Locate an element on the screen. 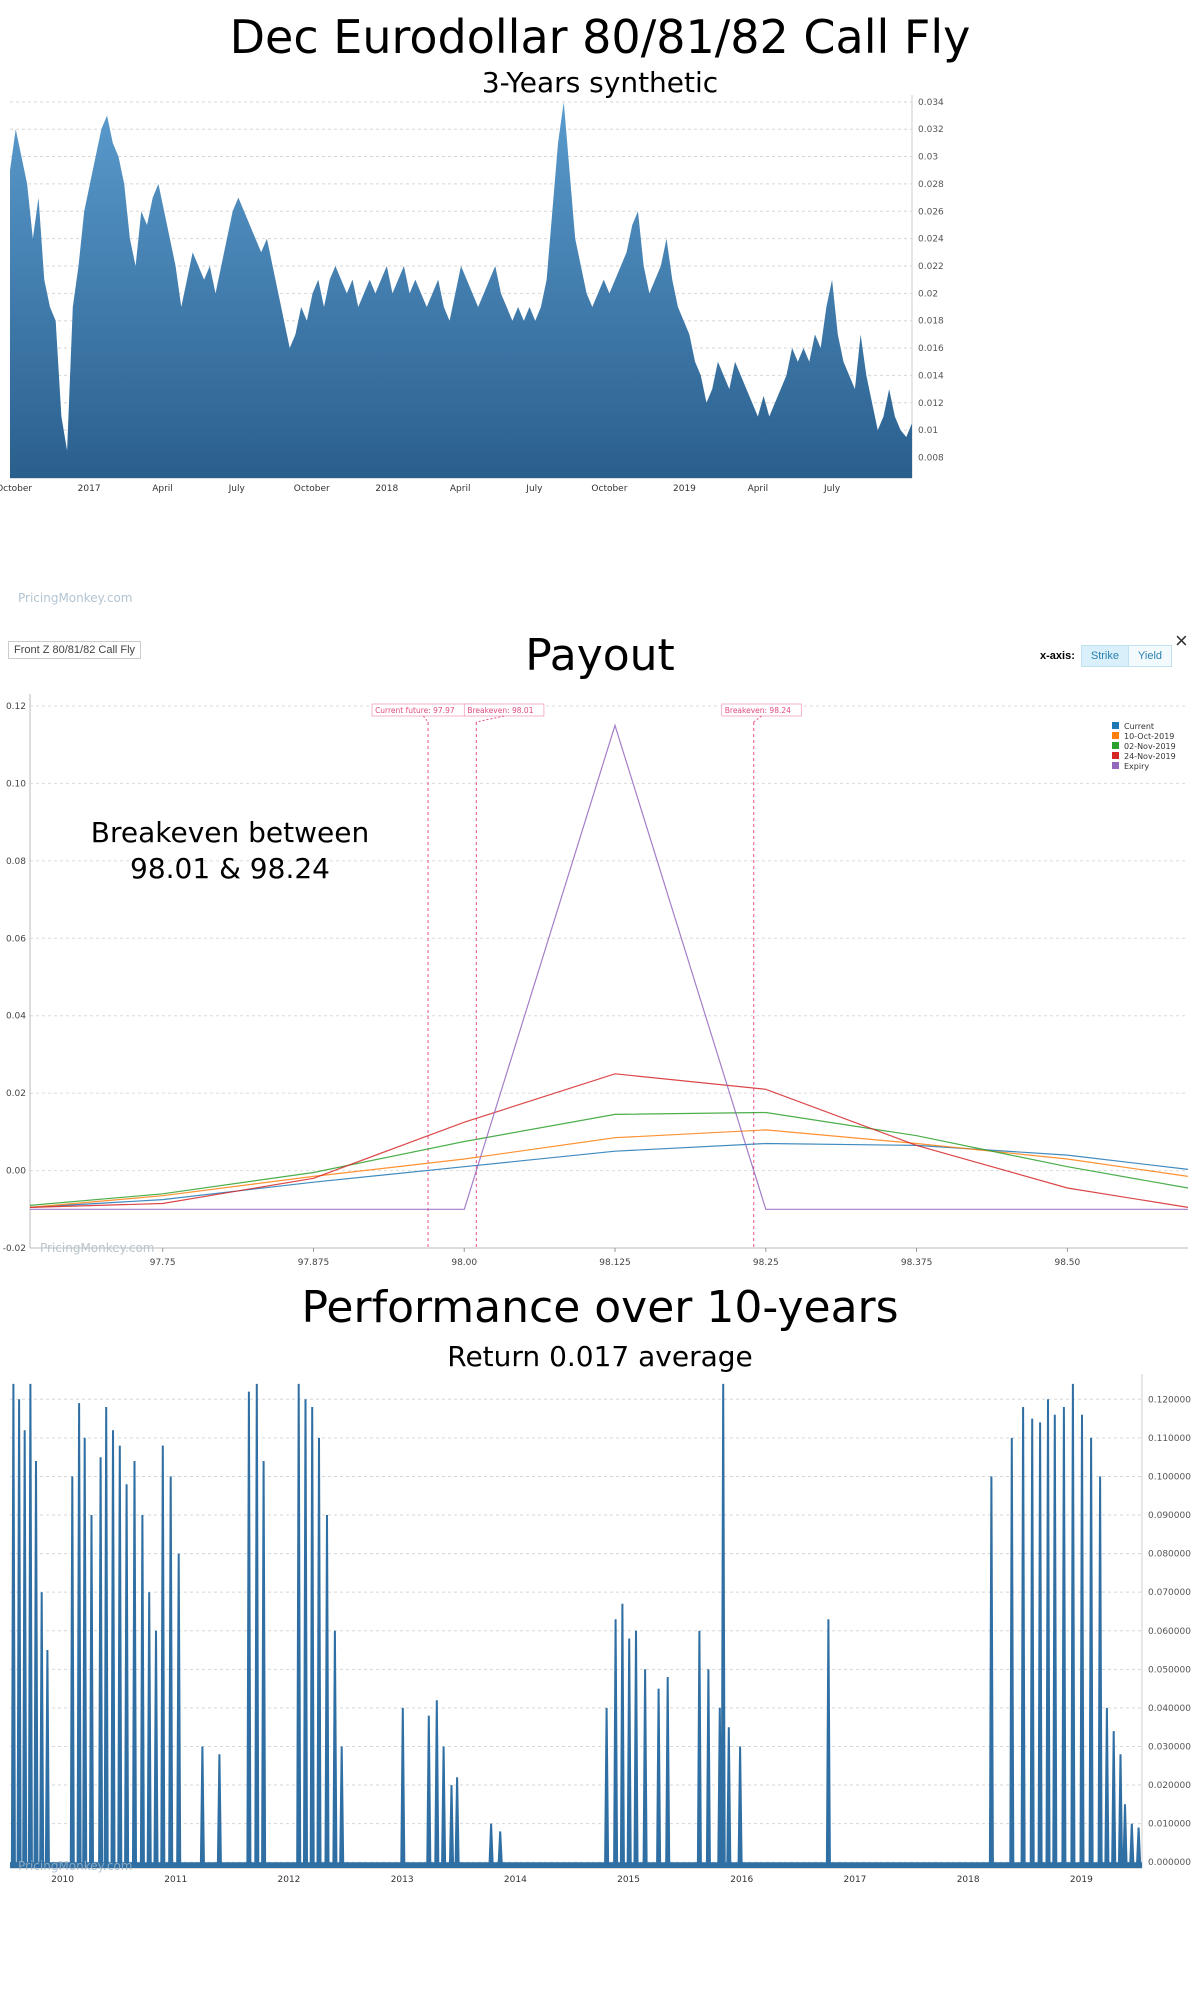 The height and width of the screenshot is (2000, 1200). top-y-tick-label: 0.01 is located at coordinates (928, 431).